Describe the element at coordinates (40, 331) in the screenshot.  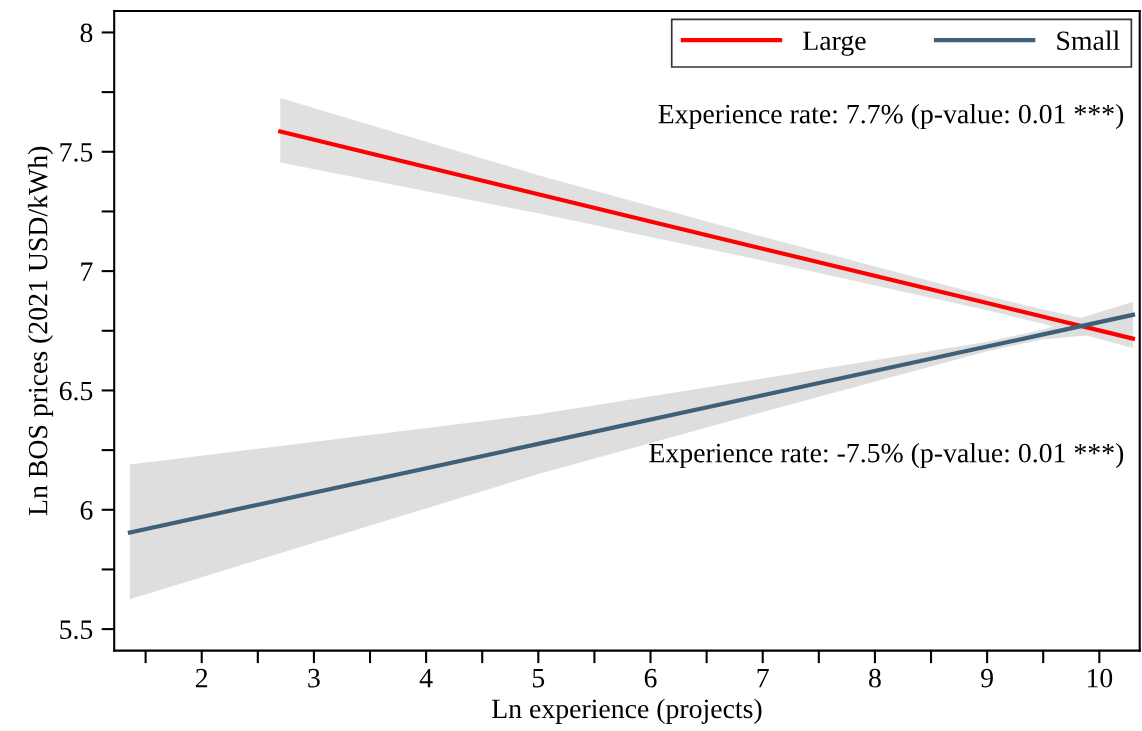
I see `y-axis-title: Ln BOS prices (2021 USD/kWh)` at that location.